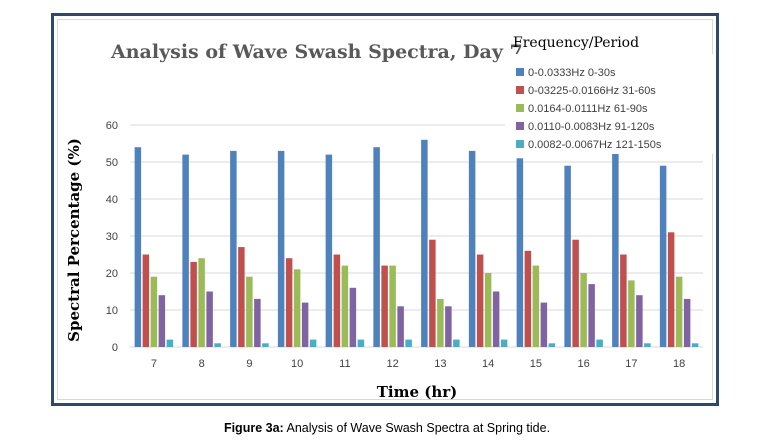  What do you see at coordinates (631, 364) in the screenshot?
I see `x-tick-label: 17` at bounding box center [631, 364].